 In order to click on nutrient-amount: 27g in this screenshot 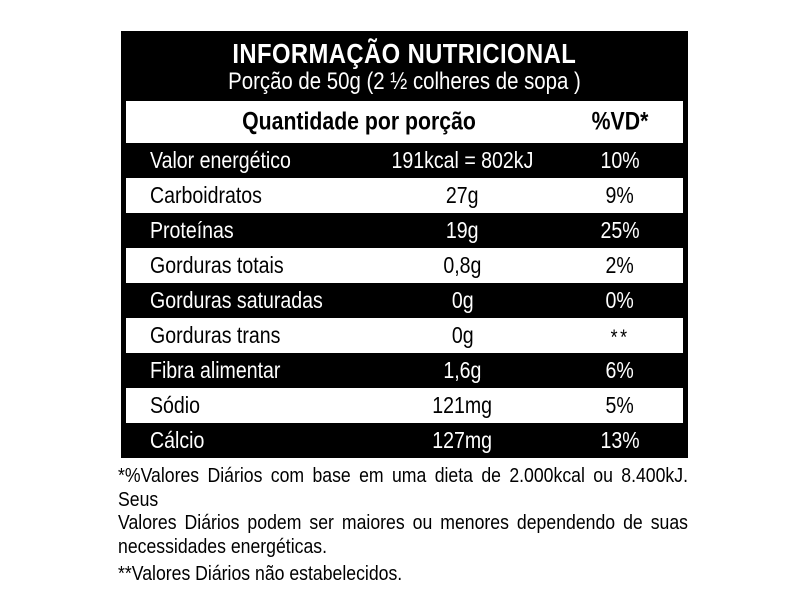, I will do `click(462, 195)`.